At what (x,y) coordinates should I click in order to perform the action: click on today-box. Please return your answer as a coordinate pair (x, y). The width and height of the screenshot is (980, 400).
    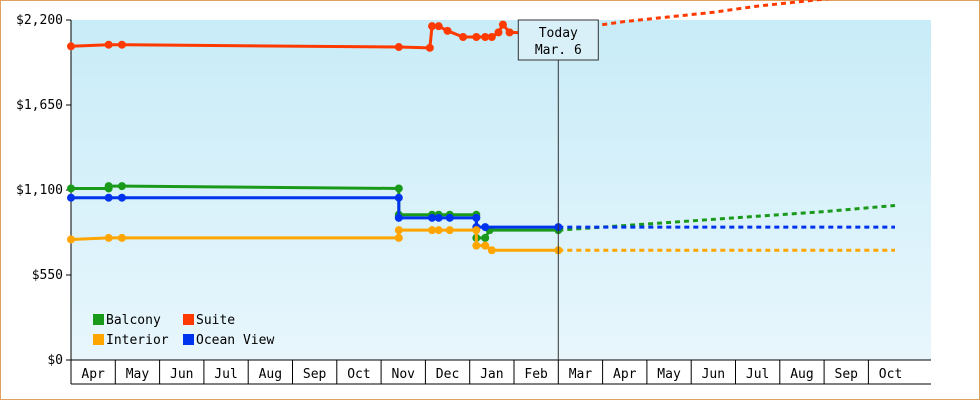
    Looking at the image, I should click on (558, 40).